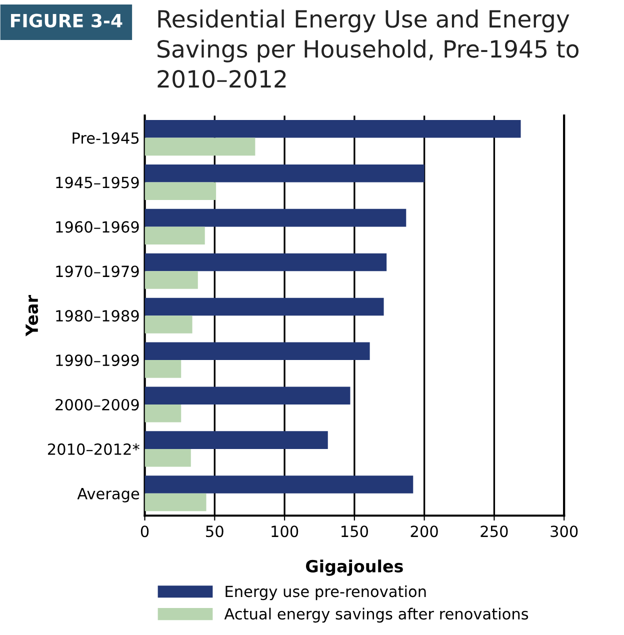 This screenshot has height=635, width=624. I want to click on y-tick-label: 1945–1959, so click(97, 182).